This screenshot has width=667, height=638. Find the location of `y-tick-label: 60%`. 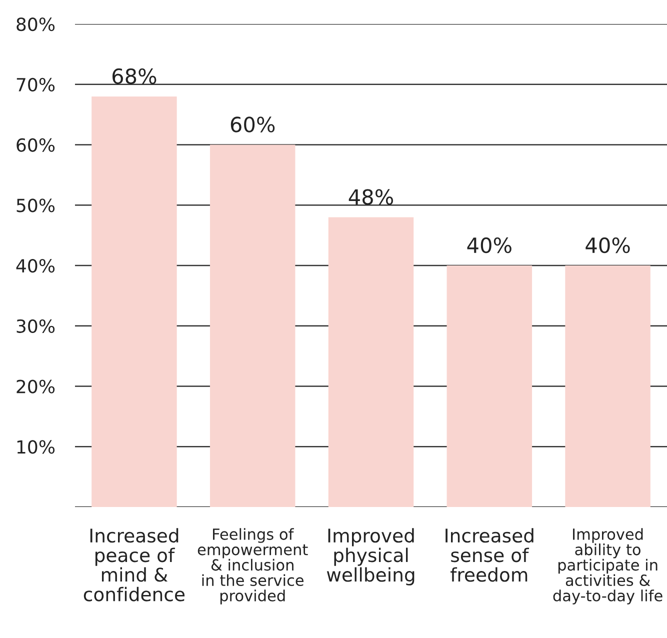

y-tick-label: 60% is located at coordinates (35, 145).